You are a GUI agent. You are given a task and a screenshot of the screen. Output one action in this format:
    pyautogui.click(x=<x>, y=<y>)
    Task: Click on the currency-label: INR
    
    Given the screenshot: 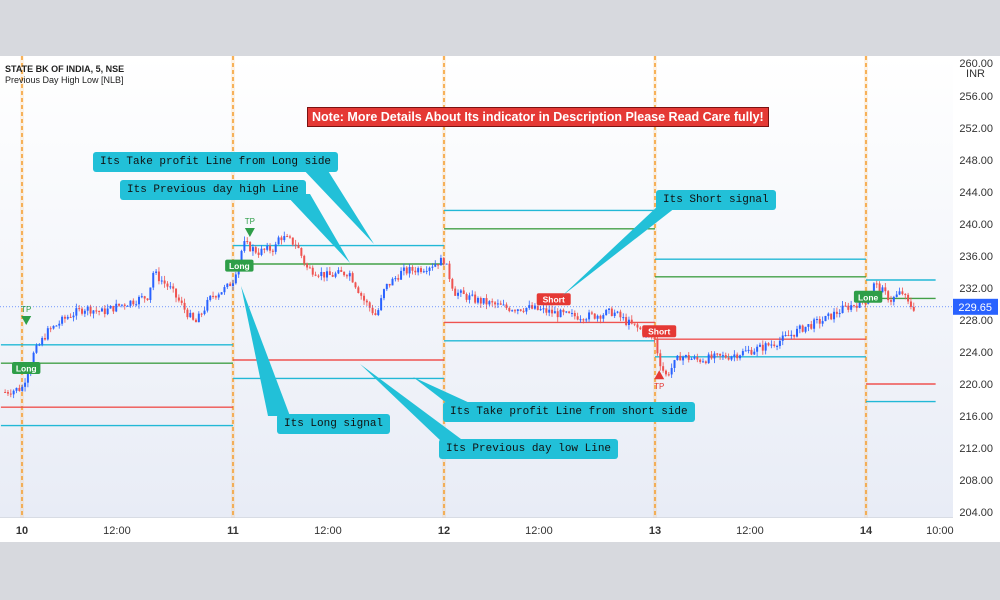 What is the action you would take?
    pyautogui.click(x=975, y=74)
    